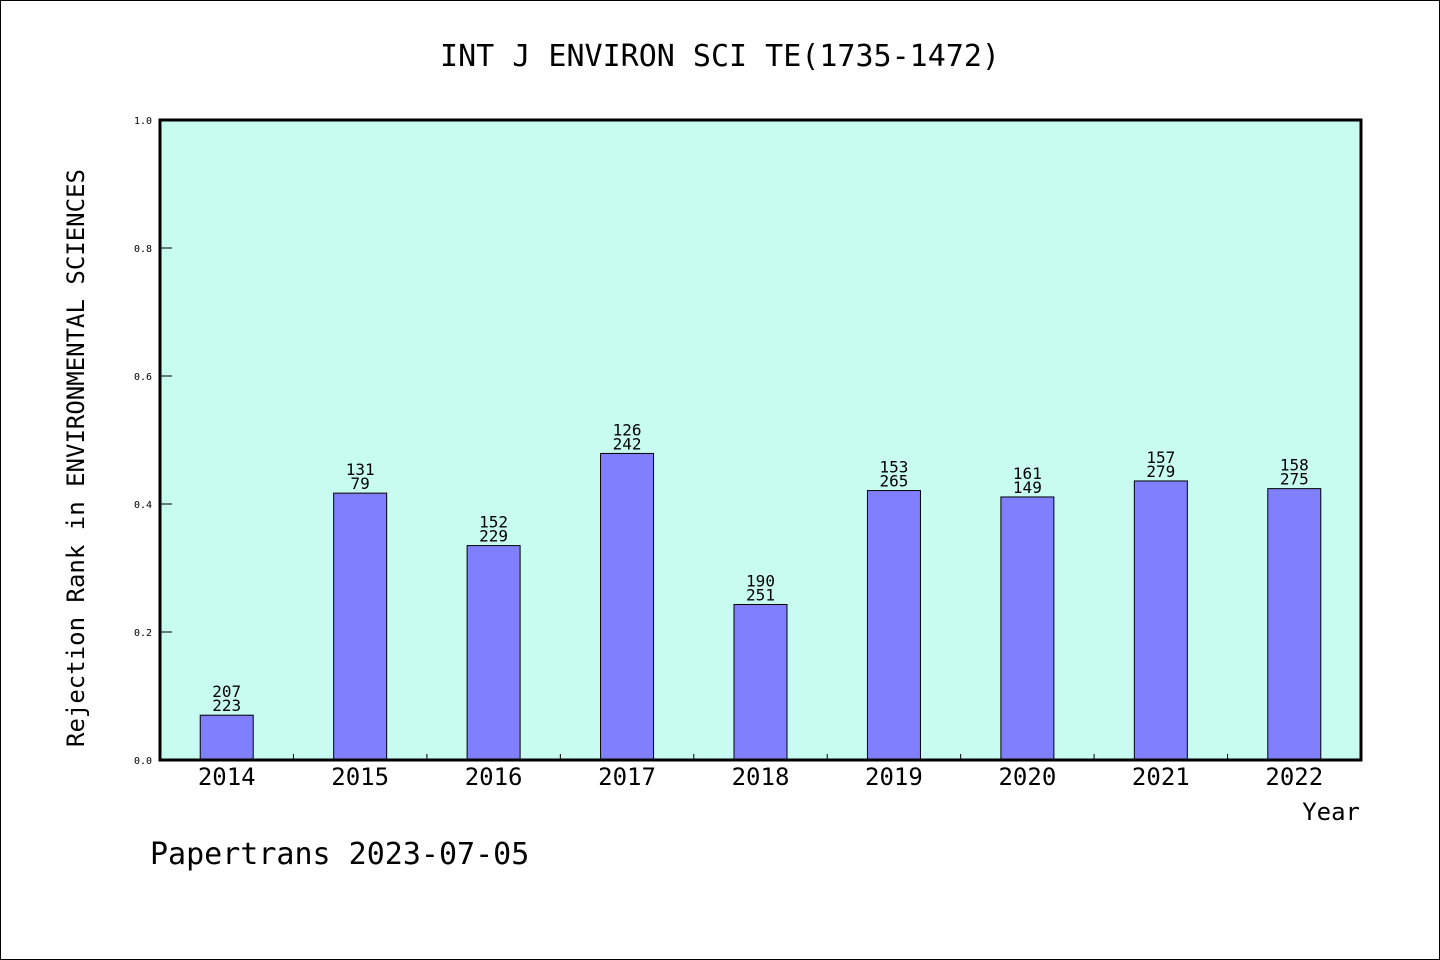 This screenshot has width=1440, height=960. Describe the element at coordinates (360, 469) in the screenshot. I see `data-label-top-2015: 131` at that location.